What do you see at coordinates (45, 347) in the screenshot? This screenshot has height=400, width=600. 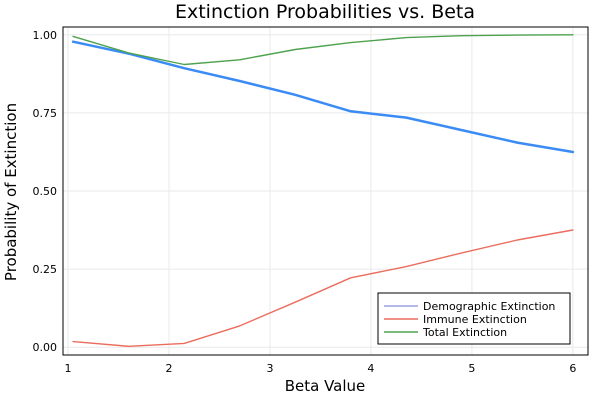 I see `y-tick-label: 0.00` at bounding box center [45, 347].